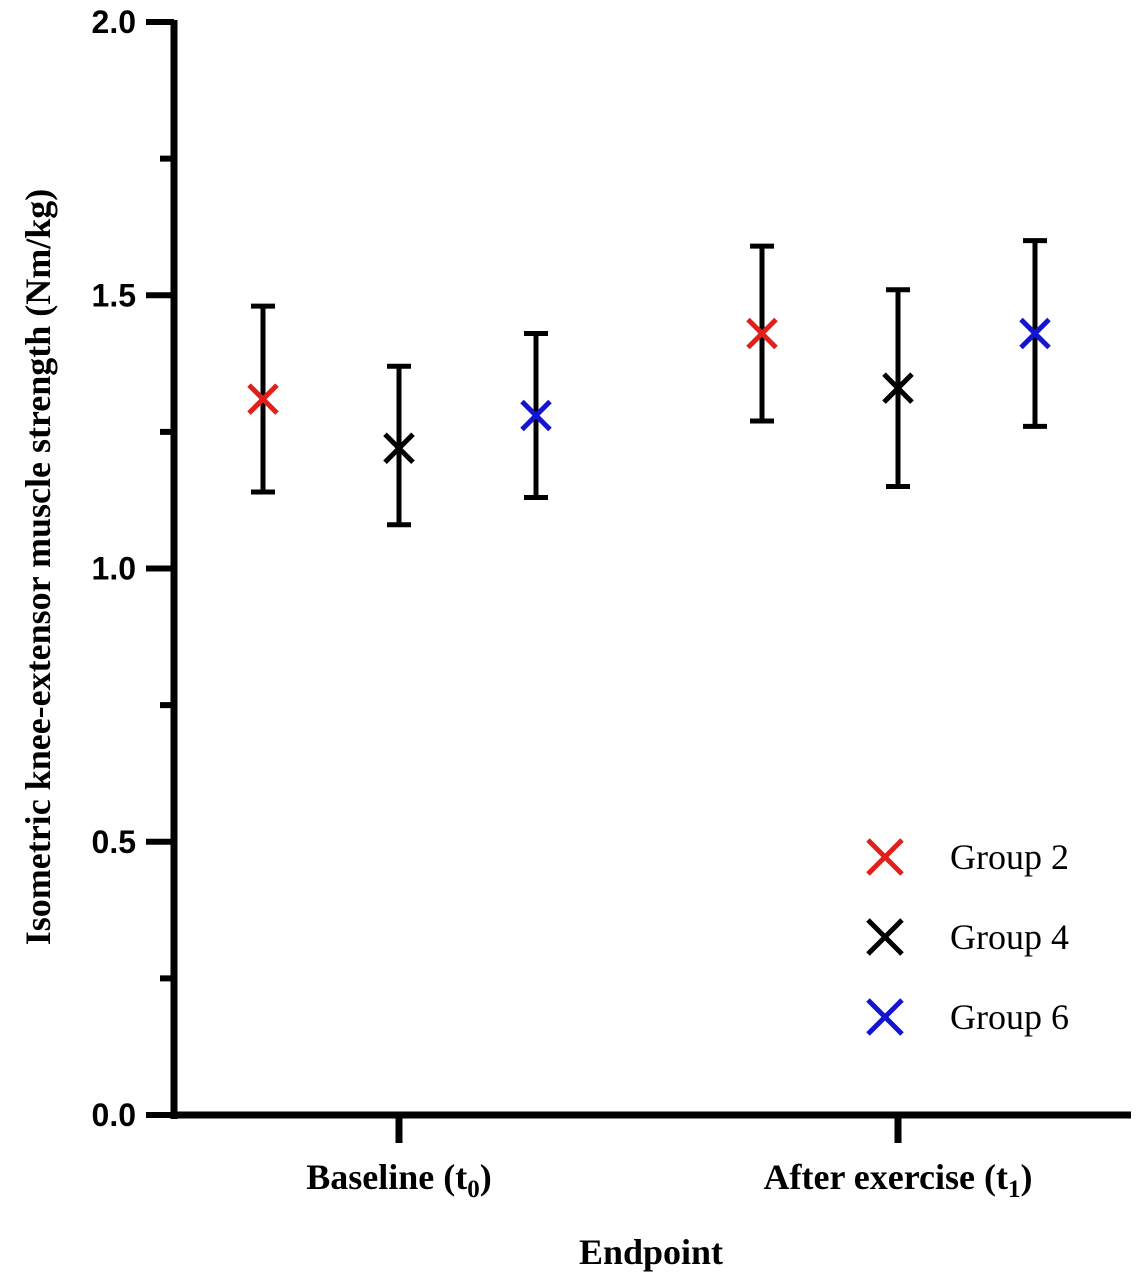 Image resolution: width=1141 pixels, height=1280 pixels. I want to click on legend: Group 2 Group 4 Group 6, so click(967, 937).